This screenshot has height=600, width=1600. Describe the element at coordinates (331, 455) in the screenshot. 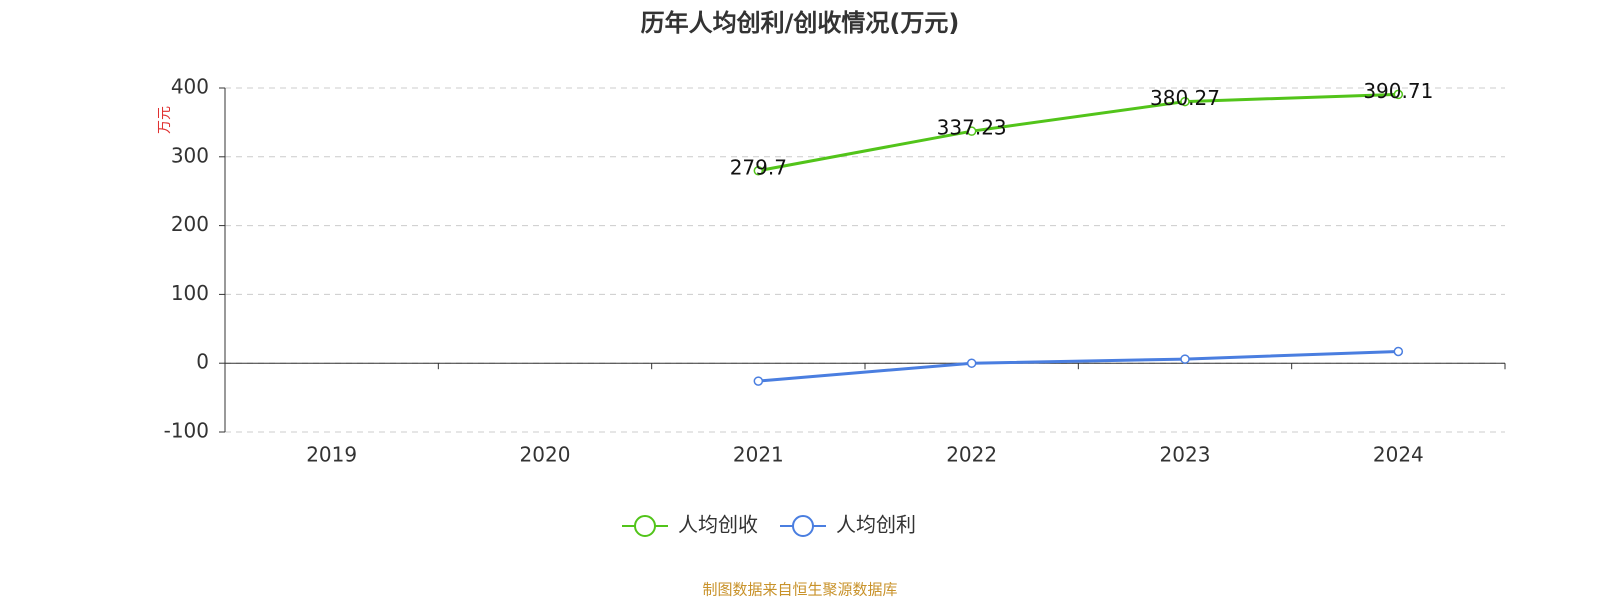

I see `x-tick-label: 2019` at that location.